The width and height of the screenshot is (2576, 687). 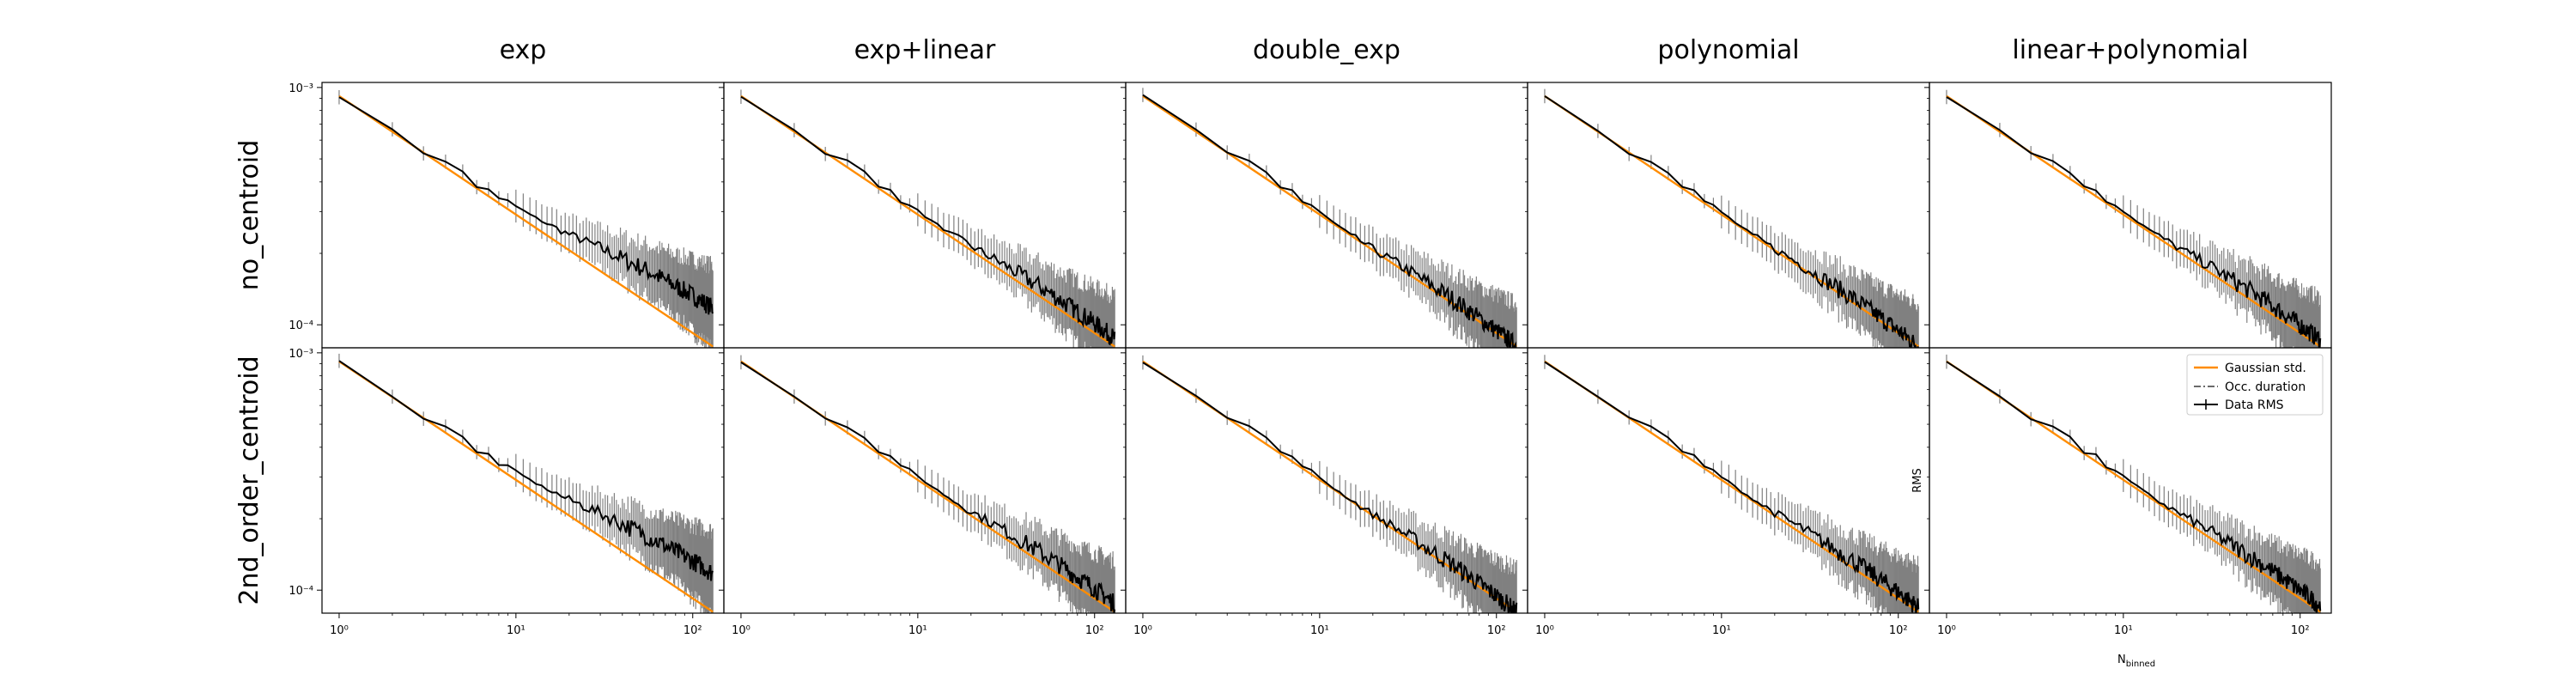 I want to click on panel-r0-c4-gaussian-line, so click(x=2134, y=221).